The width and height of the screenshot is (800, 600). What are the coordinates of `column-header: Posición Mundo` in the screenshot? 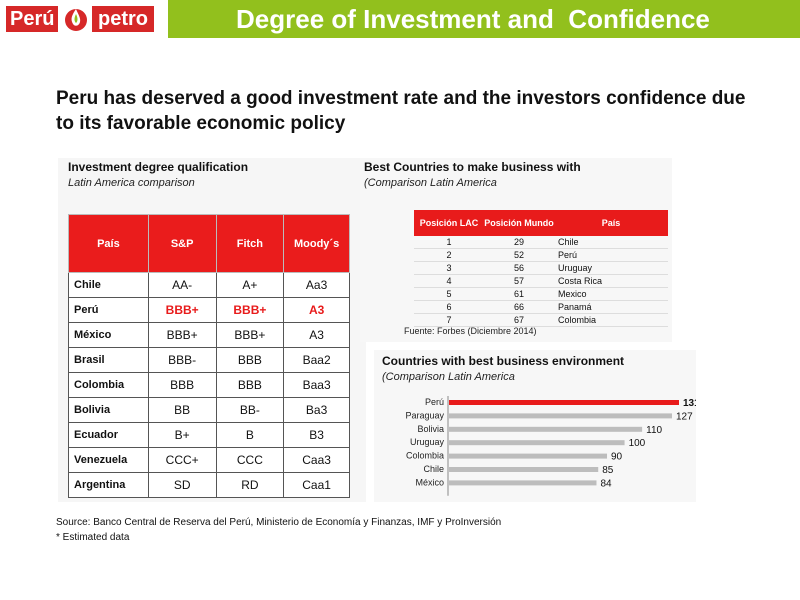 It's located at (519, 223).